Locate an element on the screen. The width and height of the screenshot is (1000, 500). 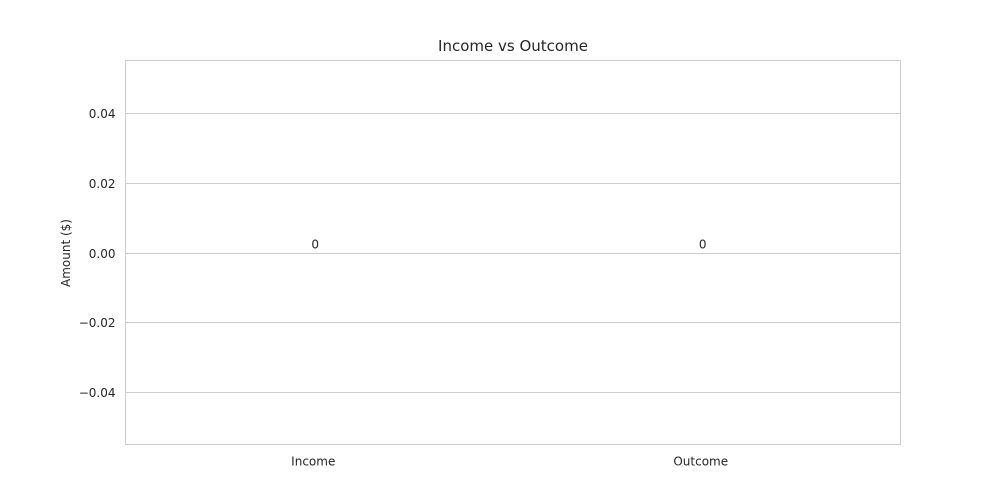
y-tick-label: 0.02 is located at coordinates (102, 184).